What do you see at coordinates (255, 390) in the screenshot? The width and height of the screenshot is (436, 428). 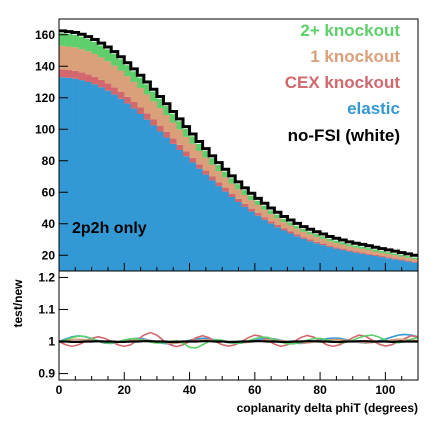 I see `x-tick-label: 60` at bounding box center [255, 390].